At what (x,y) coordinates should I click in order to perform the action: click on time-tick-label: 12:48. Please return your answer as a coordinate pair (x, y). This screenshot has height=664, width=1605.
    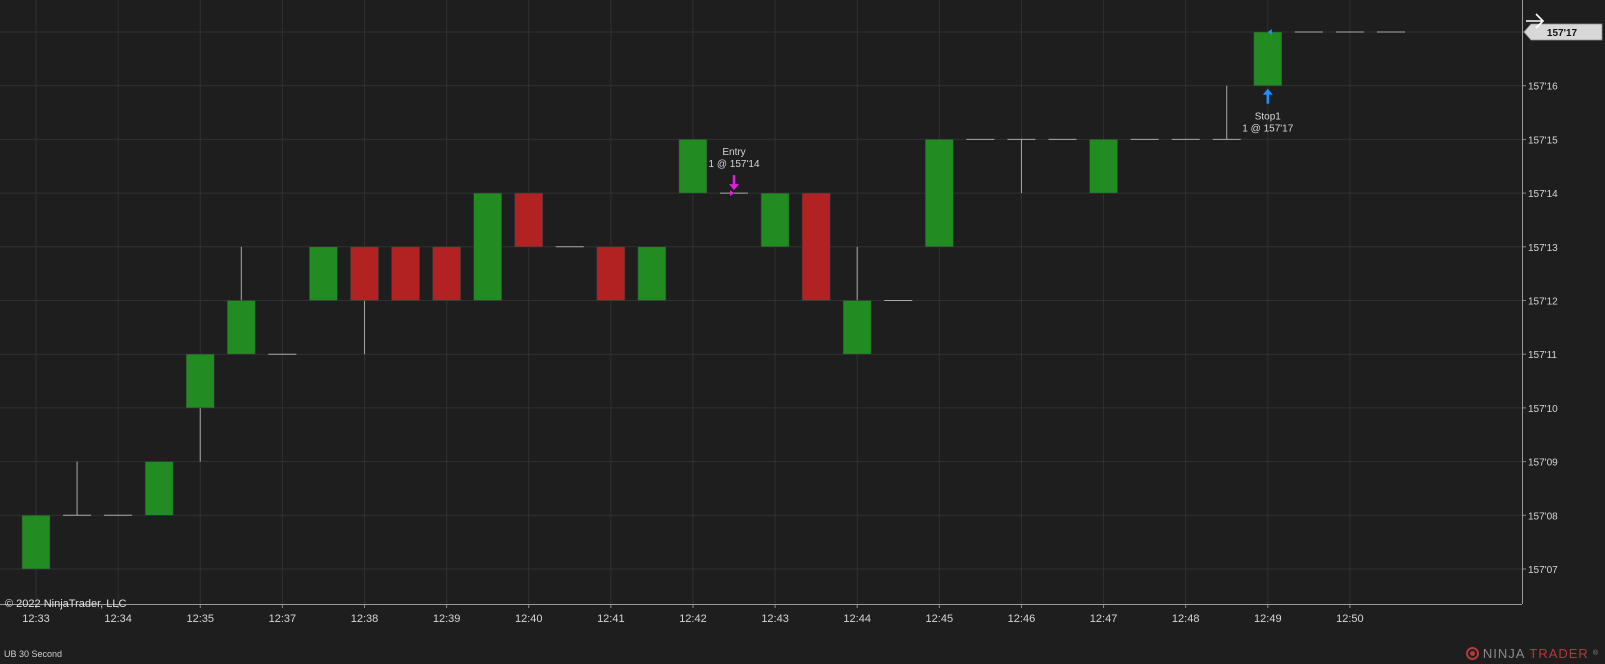
    Looking at the image, I should click on (1186, 619).